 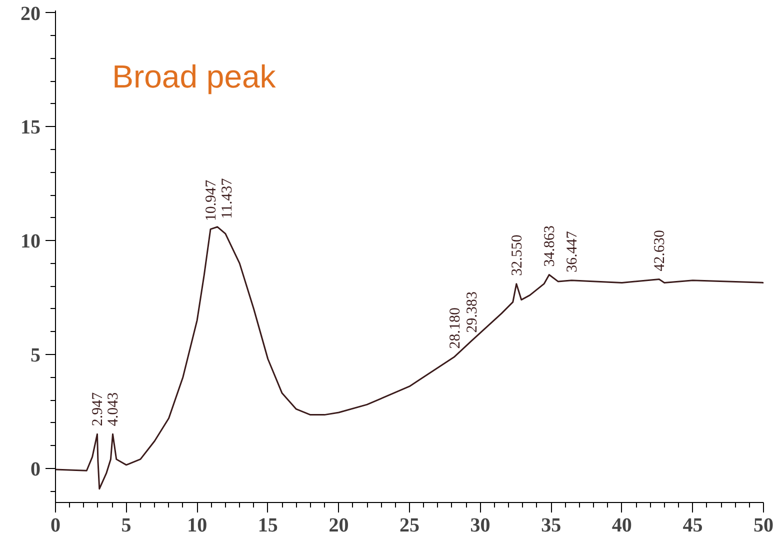 What do you see at coordinates (338, 525) in the screenshot?
I see `x-tick-label: 20` at bounding box center [338, 525].